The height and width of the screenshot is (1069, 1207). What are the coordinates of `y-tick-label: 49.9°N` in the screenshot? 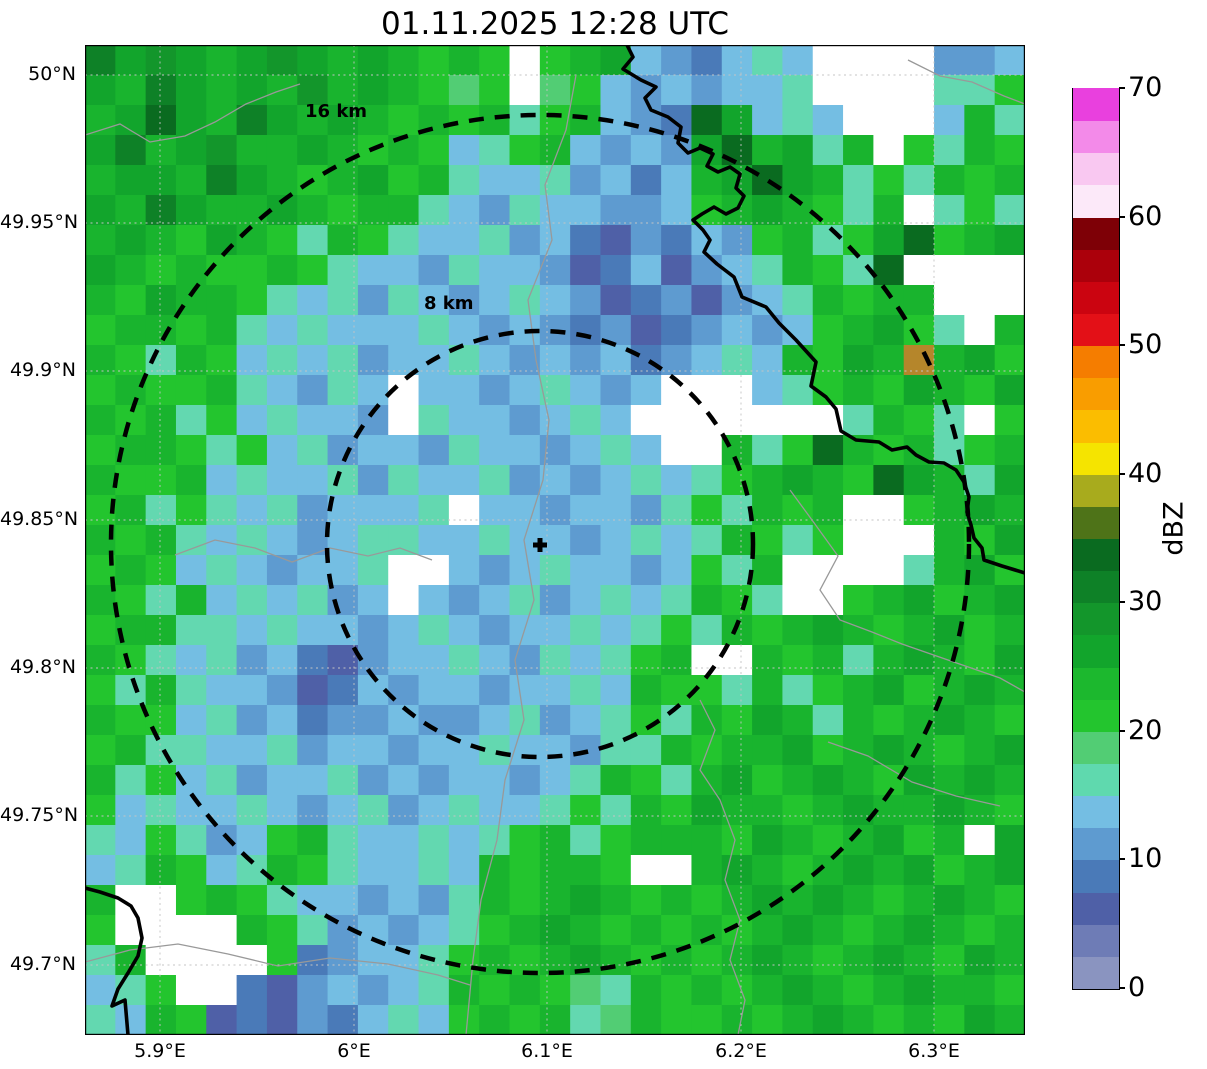 It's located at (42, 370).